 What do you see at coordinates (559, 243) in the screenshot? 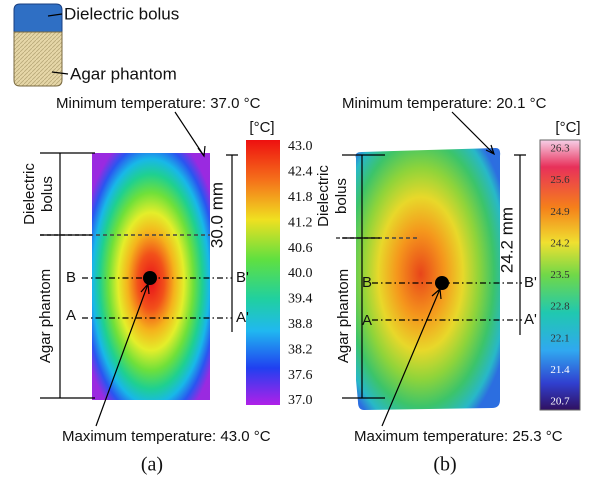
I see `colorbar-tick-label: 24.2` at bounding box center [559, 243].